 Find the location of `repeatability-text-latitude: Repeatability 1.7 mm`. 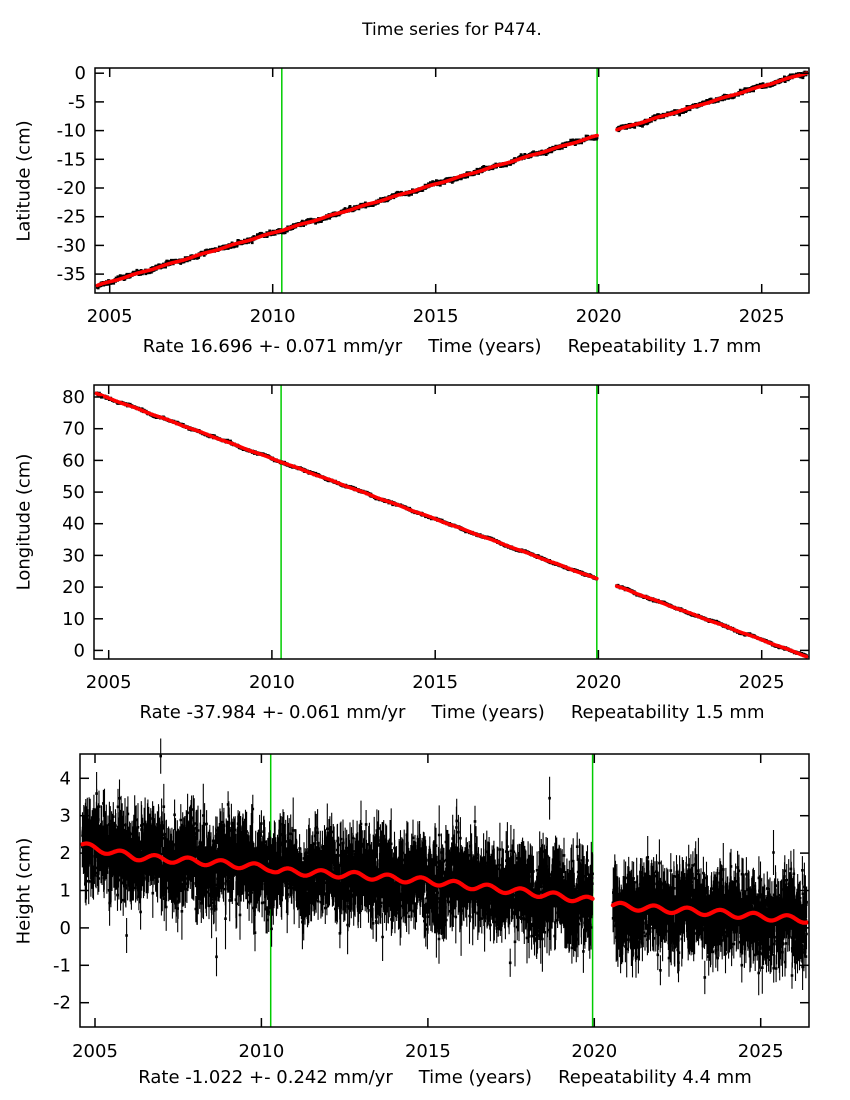

repeatability-text-latitude: Repeatability 1.7 mm is located at coordinates (664, 346).